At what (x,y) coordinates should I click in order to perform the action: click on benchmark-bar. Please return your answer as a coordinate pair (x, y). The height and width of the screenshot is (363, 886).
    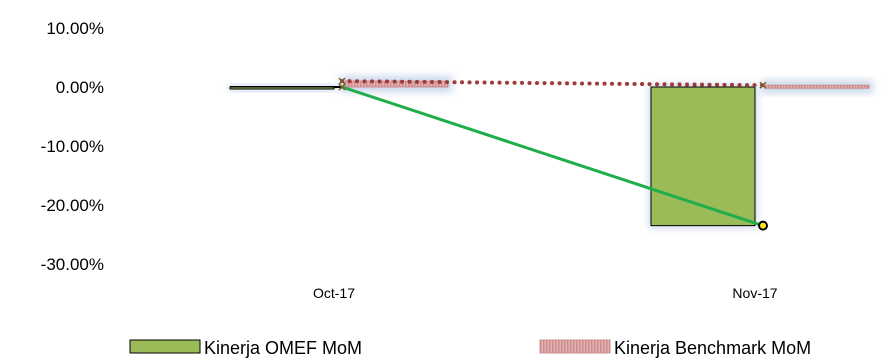
    Looking at the image, I should click on (817, 86).